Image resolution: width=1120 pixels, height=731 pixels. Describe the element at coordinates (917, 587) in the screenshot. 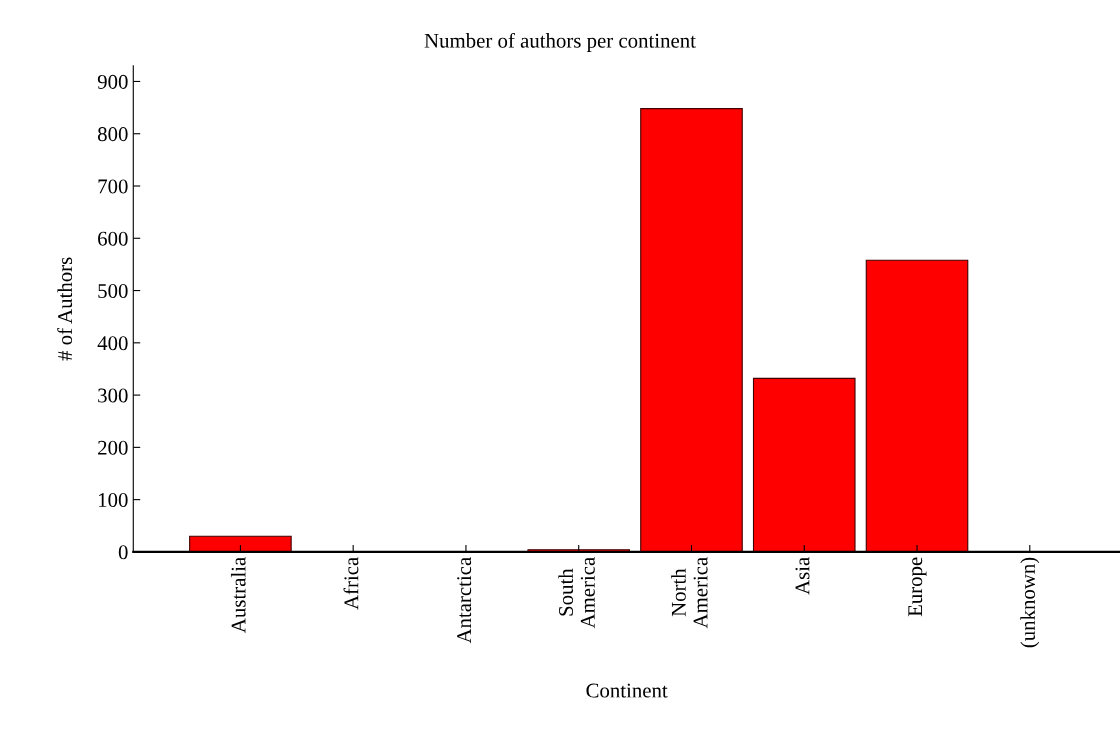

I see `x-tick-label: Europe` at that location.